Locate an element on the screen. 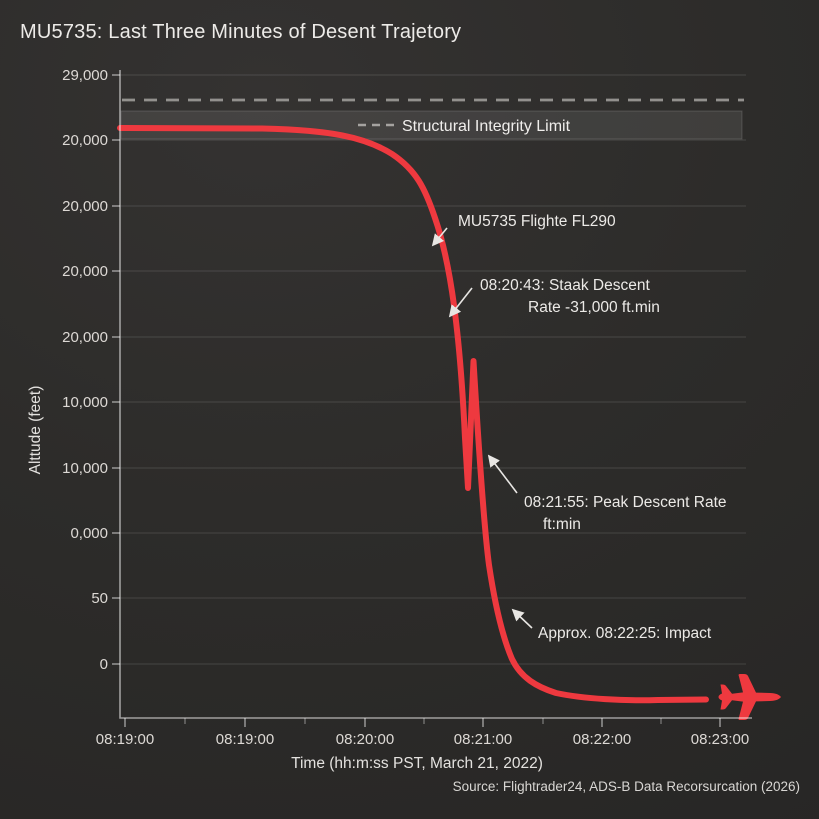 This screenshot has height=819, width=819. y-tick-label: 29,000 is located at coordinates (85, 75).